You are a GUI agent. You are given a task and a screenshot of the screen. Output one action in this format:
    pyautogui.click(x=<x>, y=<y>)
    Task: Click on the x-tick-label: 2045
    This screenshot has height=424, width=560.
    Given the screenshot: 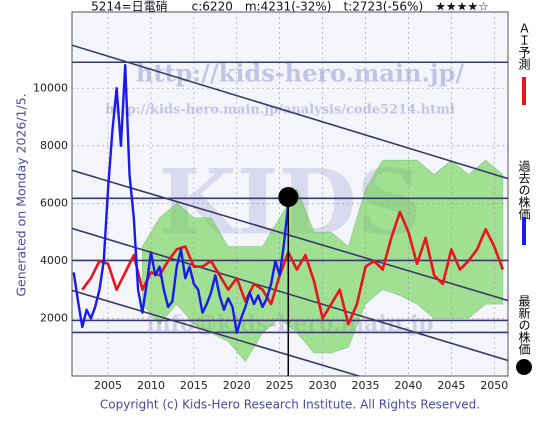 What is the action you would take?
    pyautogui.click(x=451, y=385)
    